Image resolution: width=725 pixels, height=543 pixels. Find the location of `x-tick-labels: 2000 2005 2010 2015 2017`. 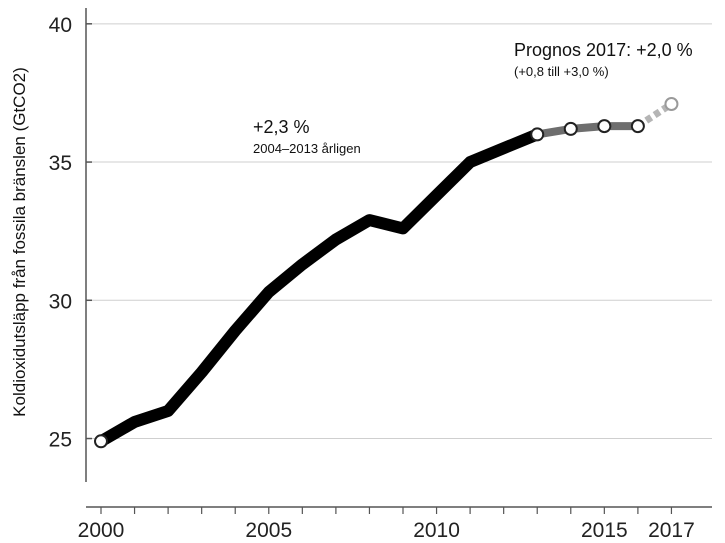

x-tick-labels: 2000 2005 2010 2015 2017 is located at coordinates (386, 524).